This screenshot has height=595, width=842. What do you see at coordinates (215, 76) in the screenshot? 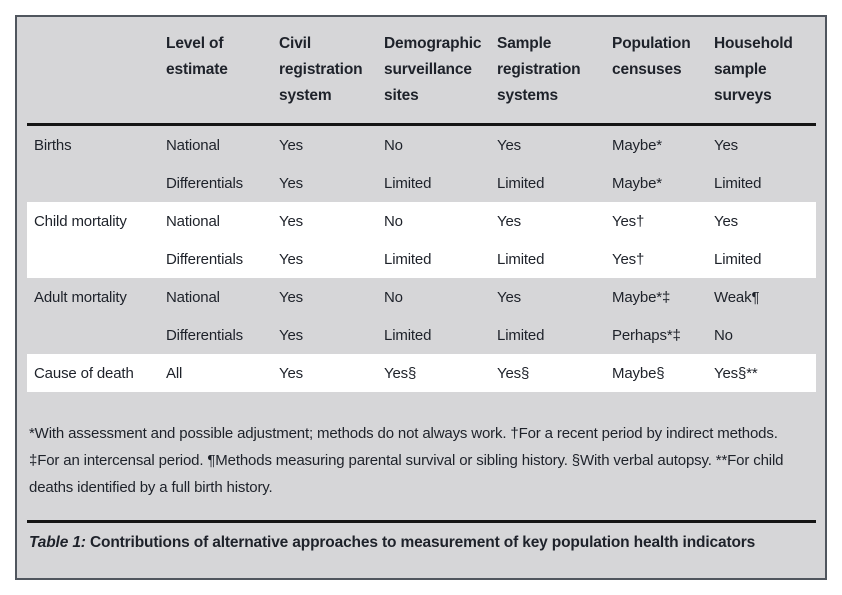
I see `column-header-level-of-estimate: Level of estimate` at bounding box center [215, 76].